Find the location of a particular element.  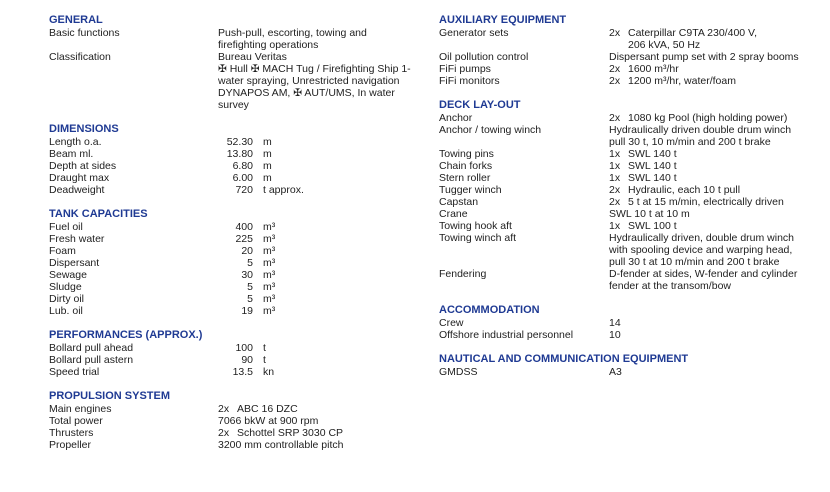

value-line: survey is located at coordinates (318, 105).